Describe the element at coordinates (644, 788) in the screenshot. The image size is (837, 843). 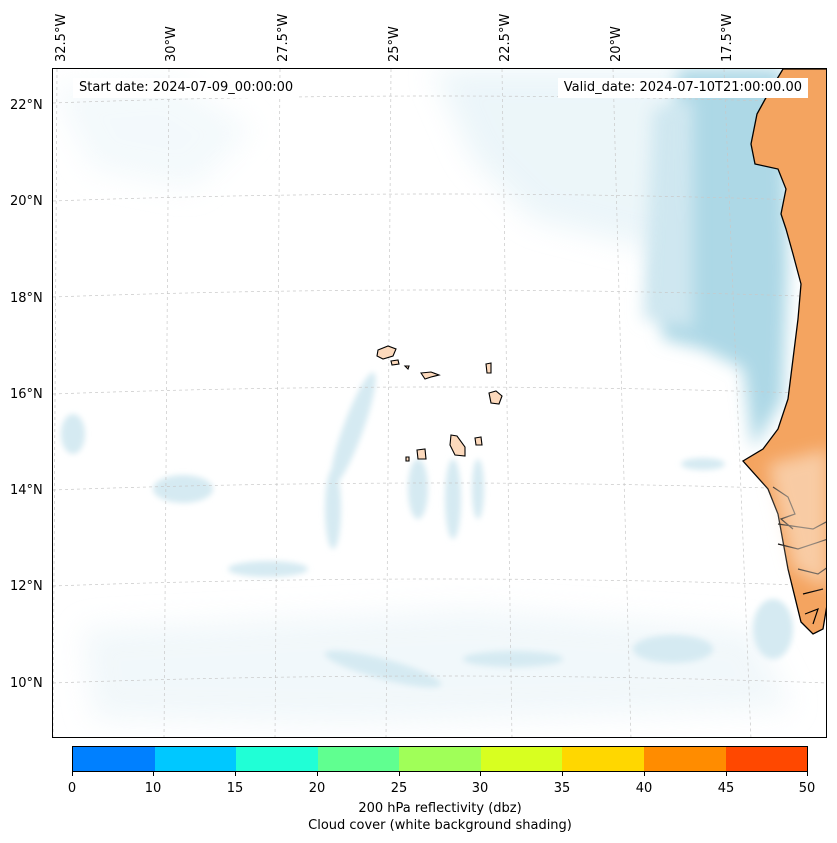
I see `colorbar-tick-label: 40` at that location.